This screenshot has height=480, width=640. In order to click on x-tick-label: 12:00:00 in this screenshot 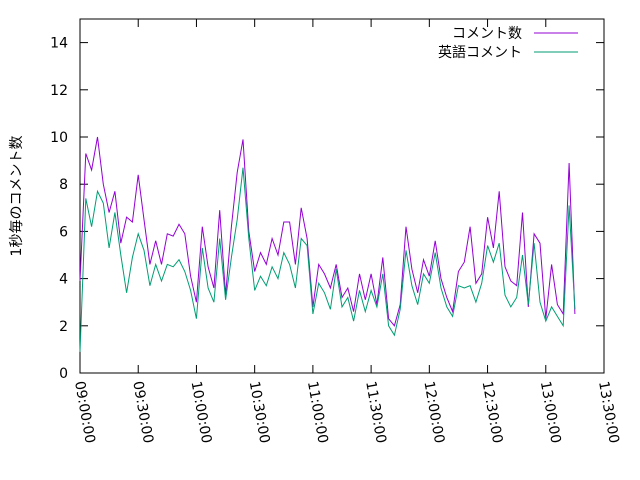, I will do `click(433, 412)`.